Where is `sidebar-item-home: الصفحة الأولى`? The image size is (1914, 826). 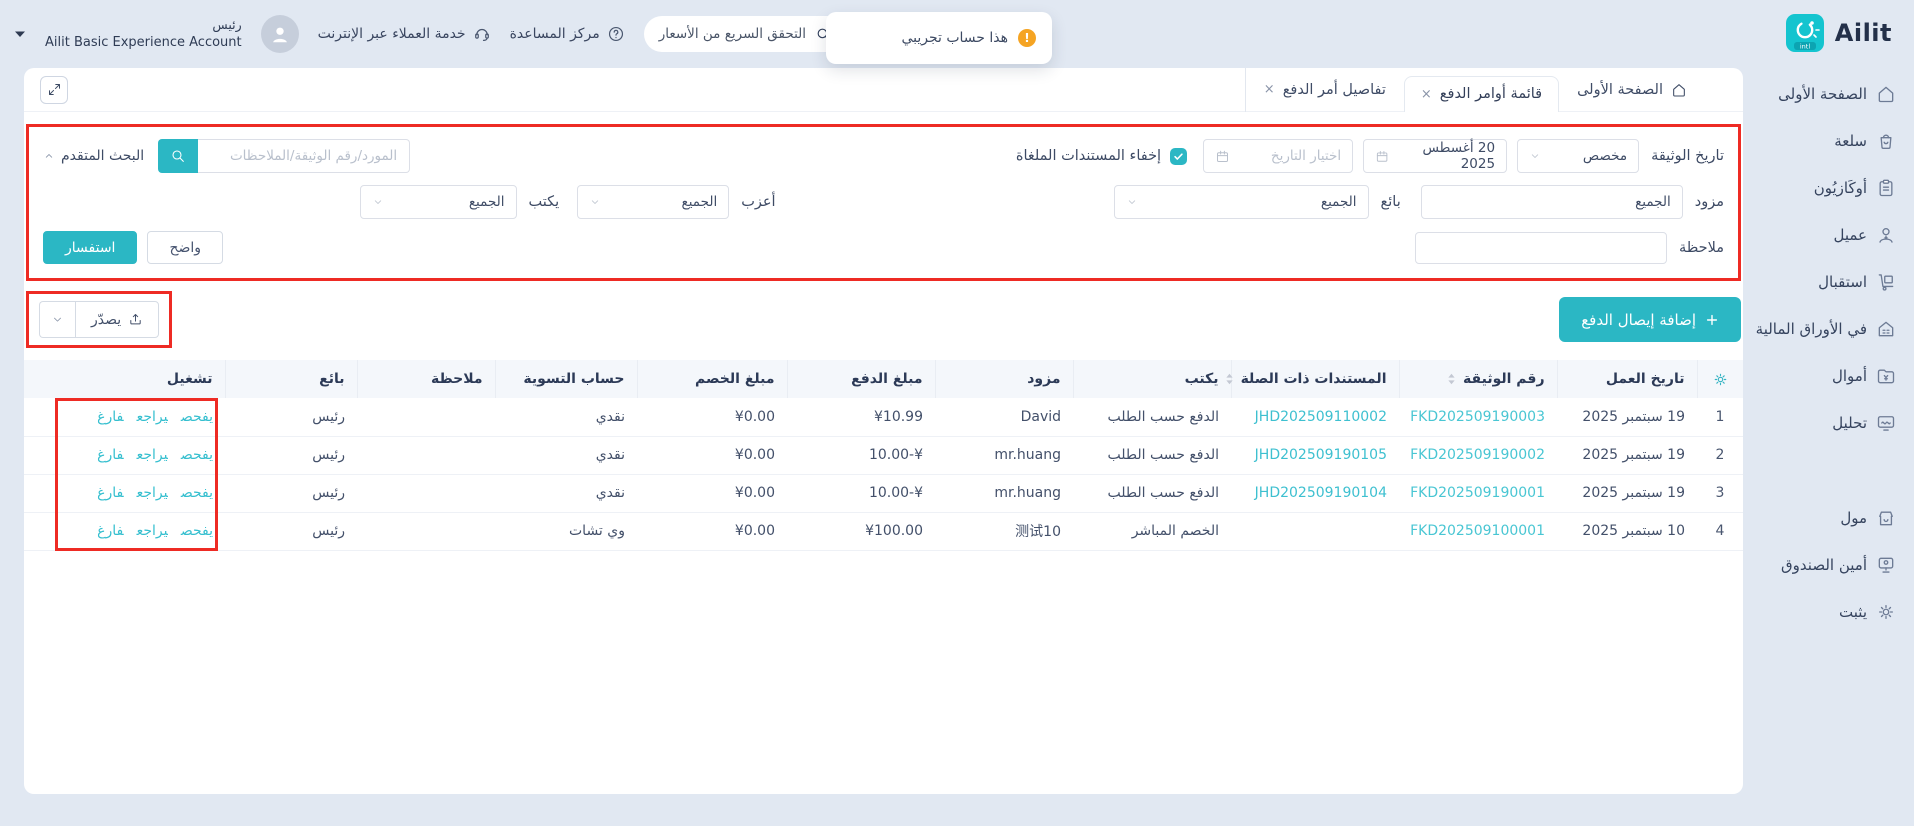
sidebar-item-home: الصفحة الأولى is located at coordinates (1820, 93).